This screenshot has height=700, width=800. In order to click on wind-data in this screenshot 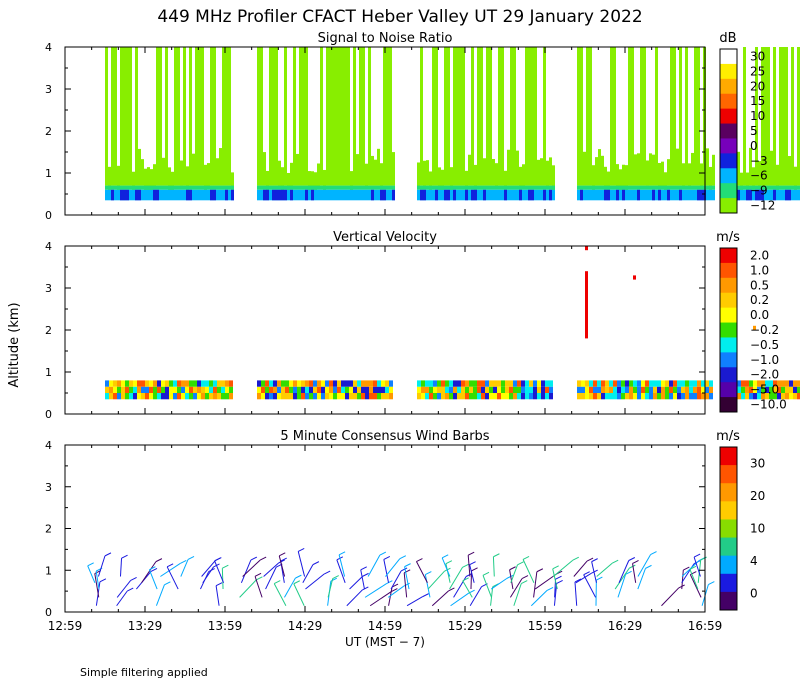, I will do `click(401, 577)`.